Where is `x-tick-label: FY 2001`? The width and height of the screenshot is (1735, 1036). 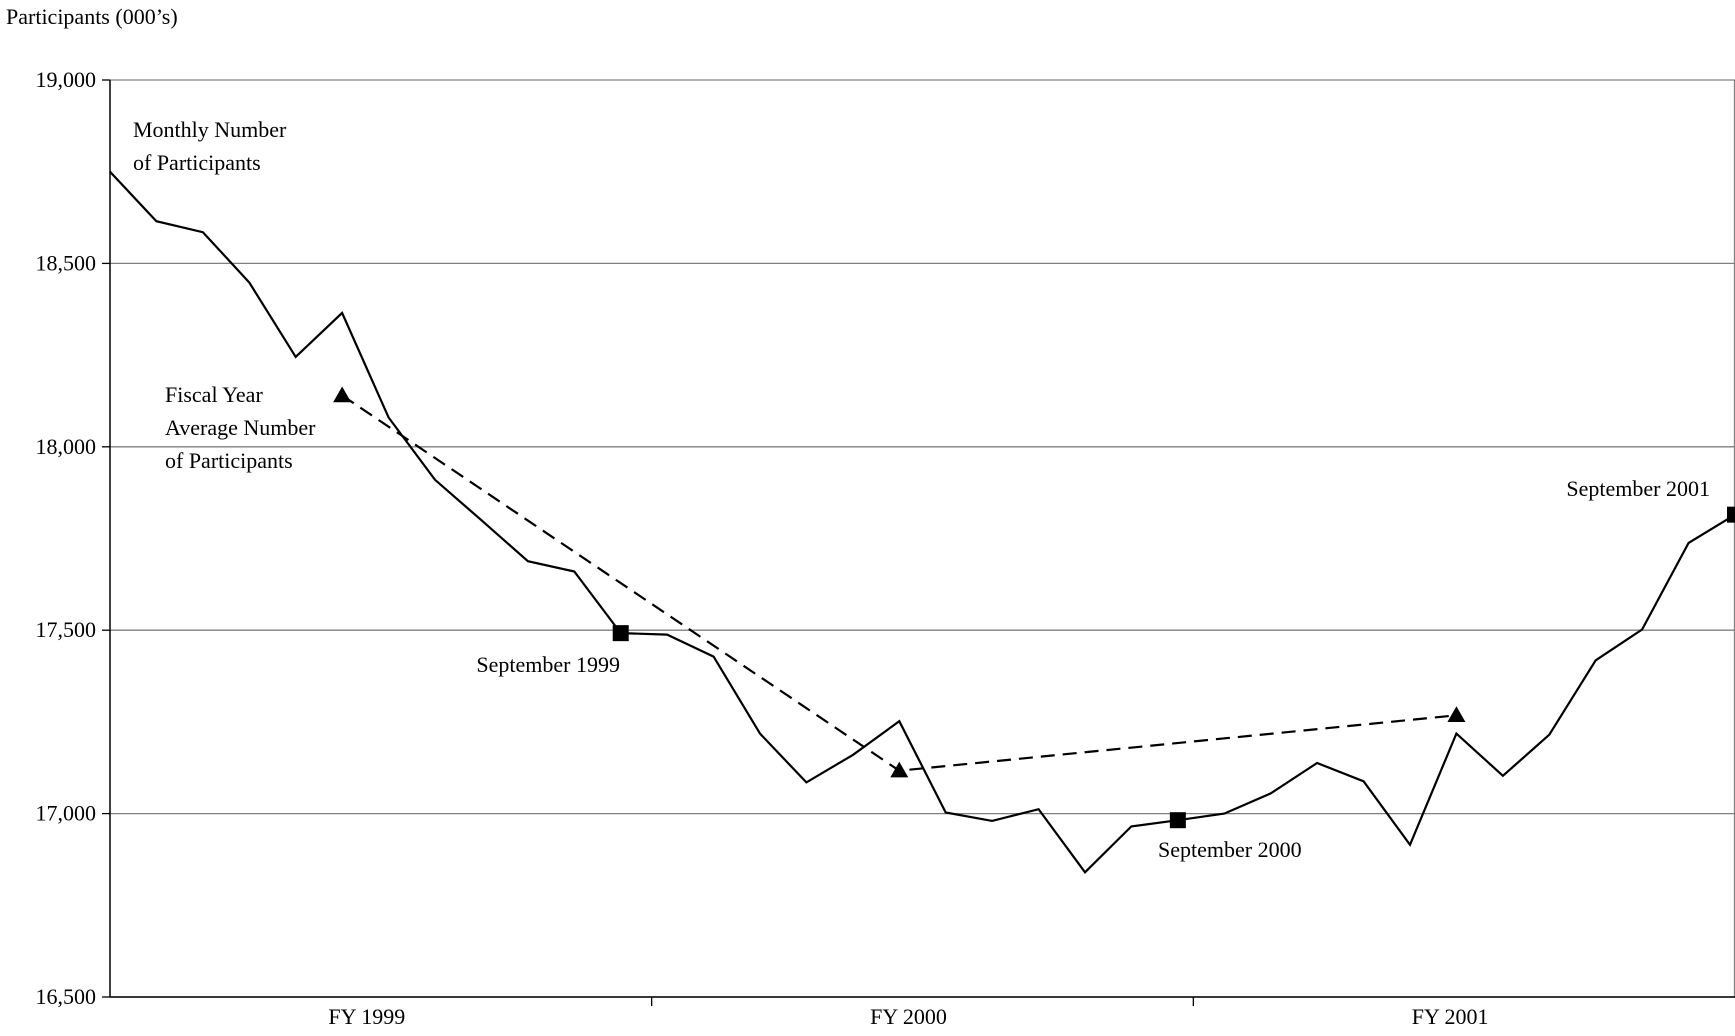 x-tick-label: FY 2001 is located at coordinates (1450, 1016).